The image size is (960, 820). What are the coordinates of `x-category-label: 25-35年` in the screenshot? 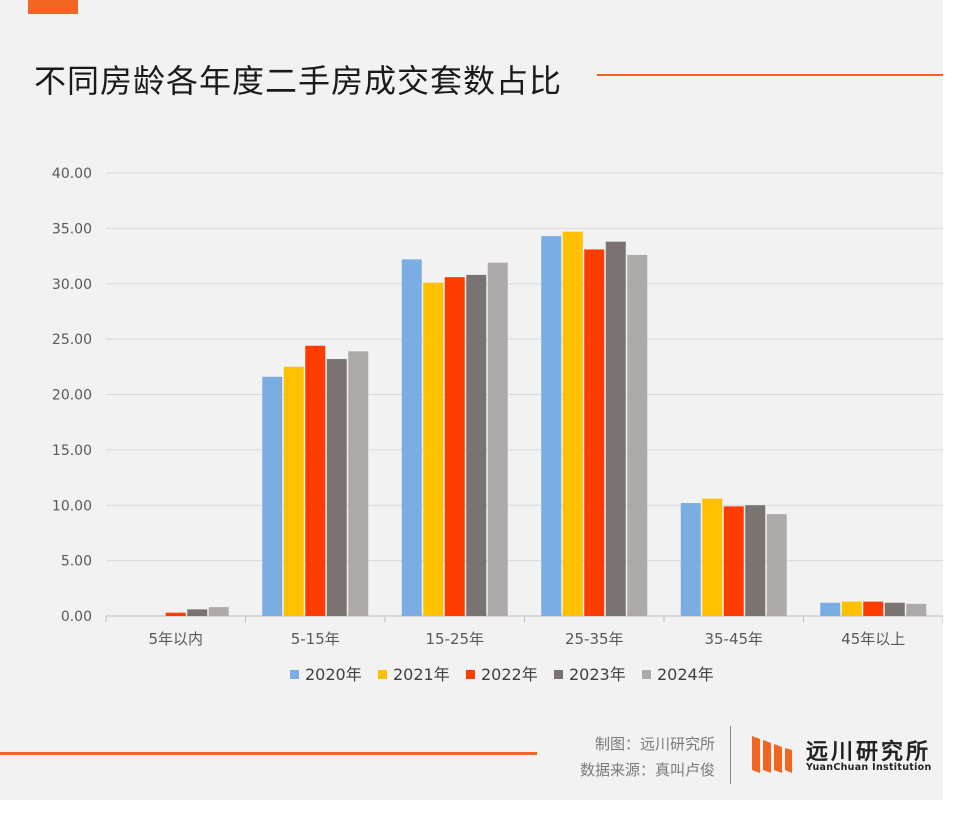 It's located at (594, 639).